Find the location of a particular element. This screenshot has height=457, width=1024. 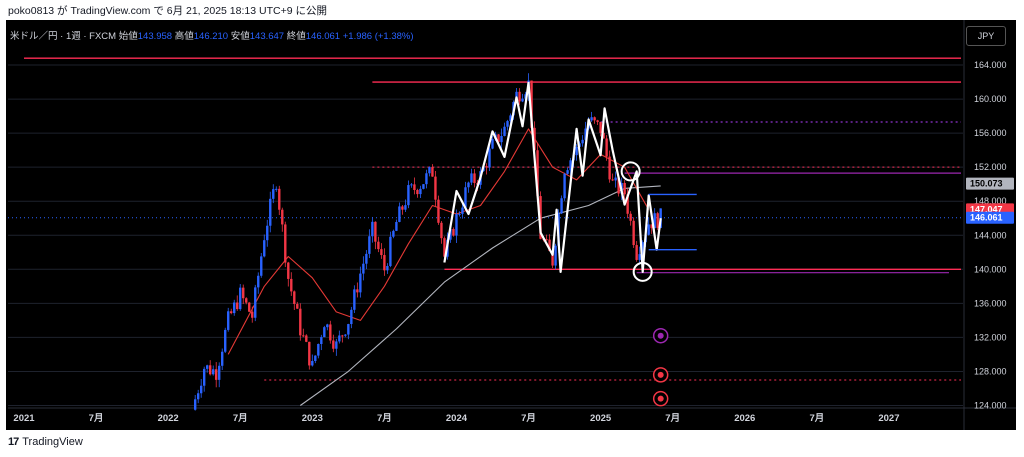

lightning-icon-dot is located at coordinates (660, 335).